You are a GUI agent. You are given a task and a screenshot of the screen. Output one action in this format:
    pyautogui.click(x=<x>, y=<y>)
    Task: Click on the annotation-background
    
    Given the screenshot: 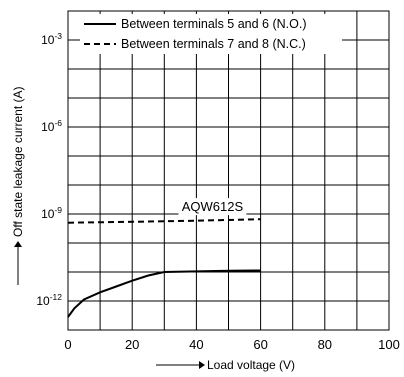 What is the action you would take?
    pyautogui.click(x=212, y=207)
    